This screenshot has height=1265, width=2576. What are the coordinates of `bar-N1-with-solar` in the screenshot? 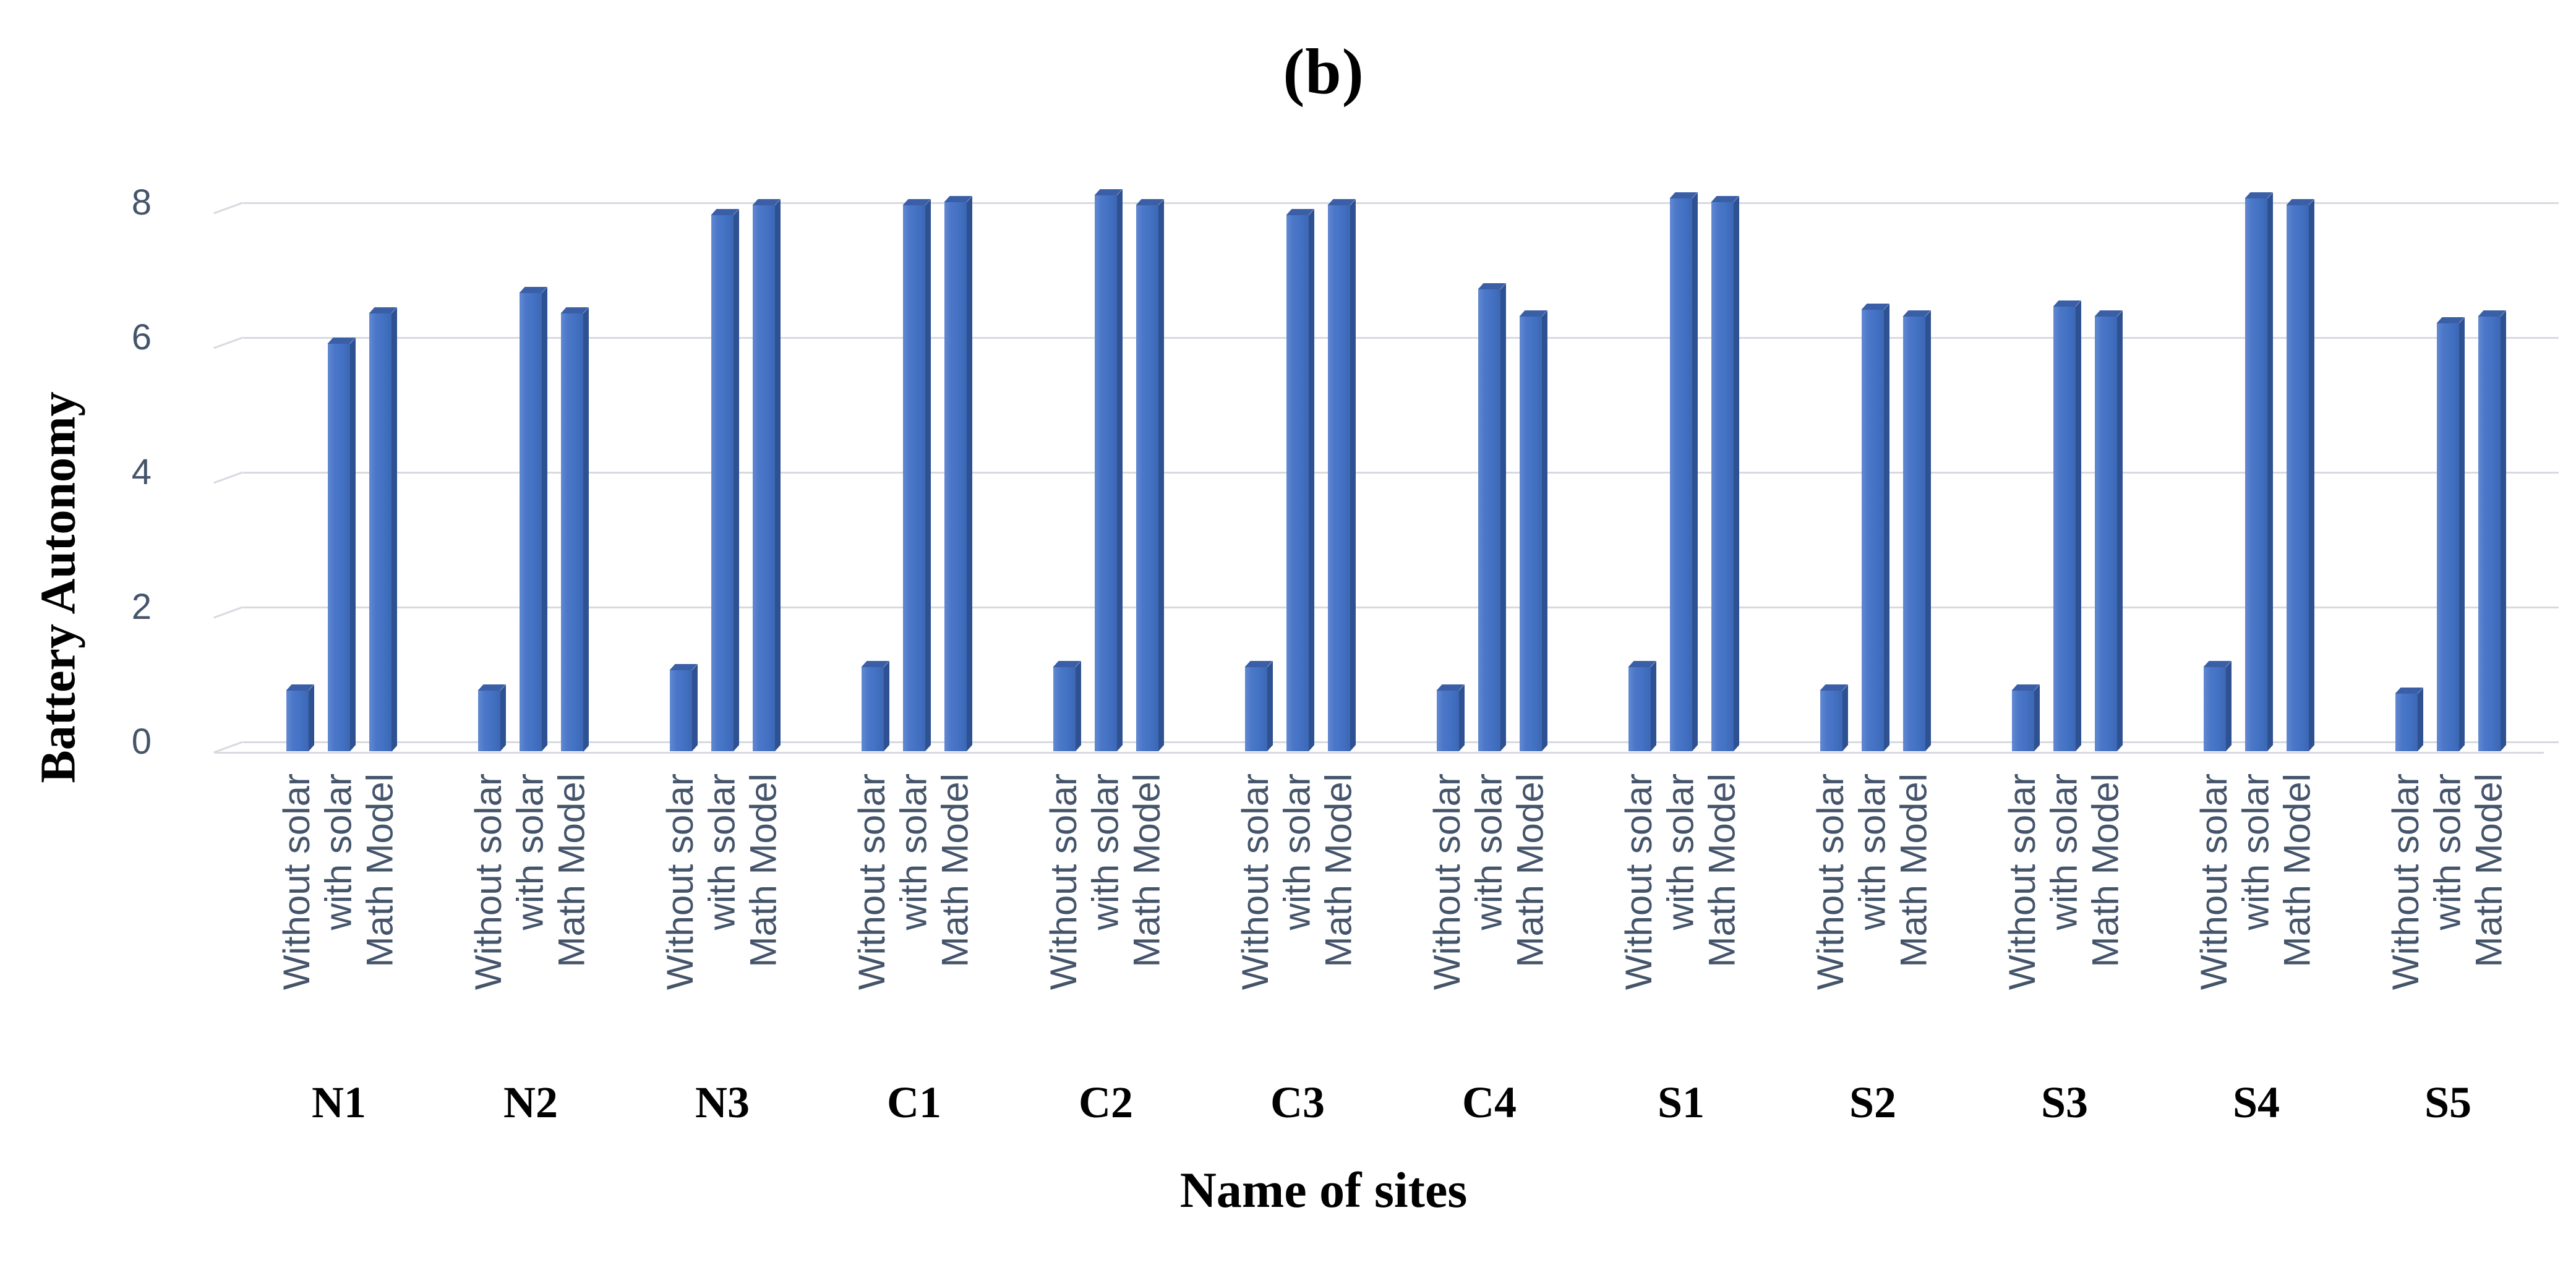 It's located at (339, 547).